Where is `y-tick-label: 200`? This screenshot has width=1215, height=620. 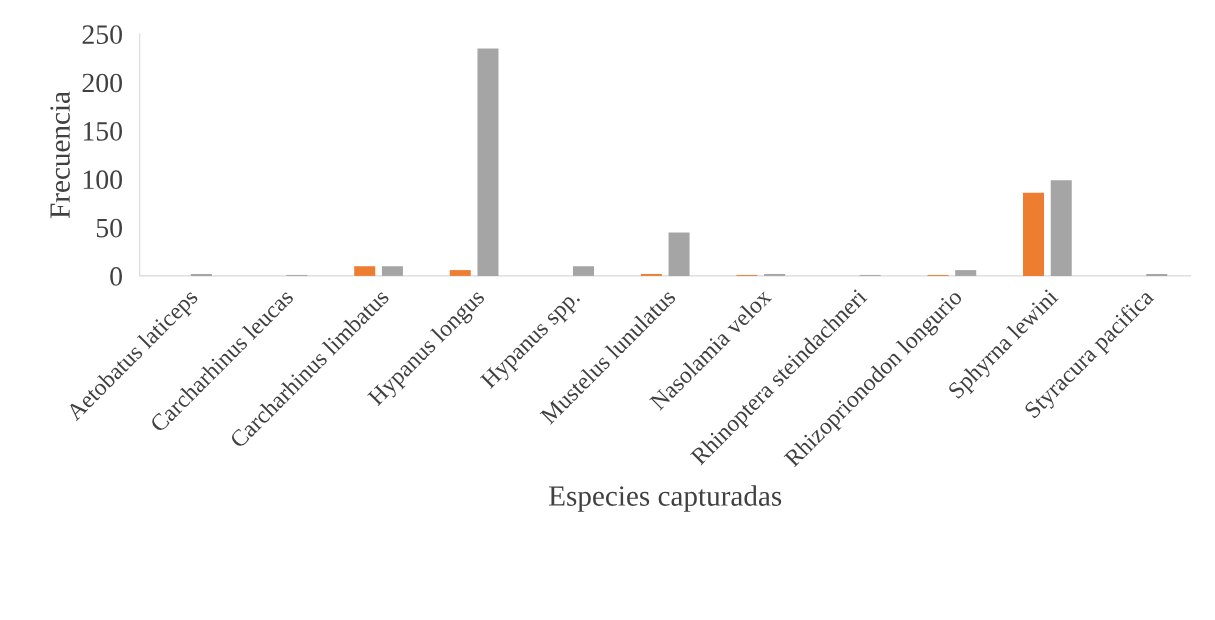 y-tick-label: 200 is located at coordinates (102, 83).